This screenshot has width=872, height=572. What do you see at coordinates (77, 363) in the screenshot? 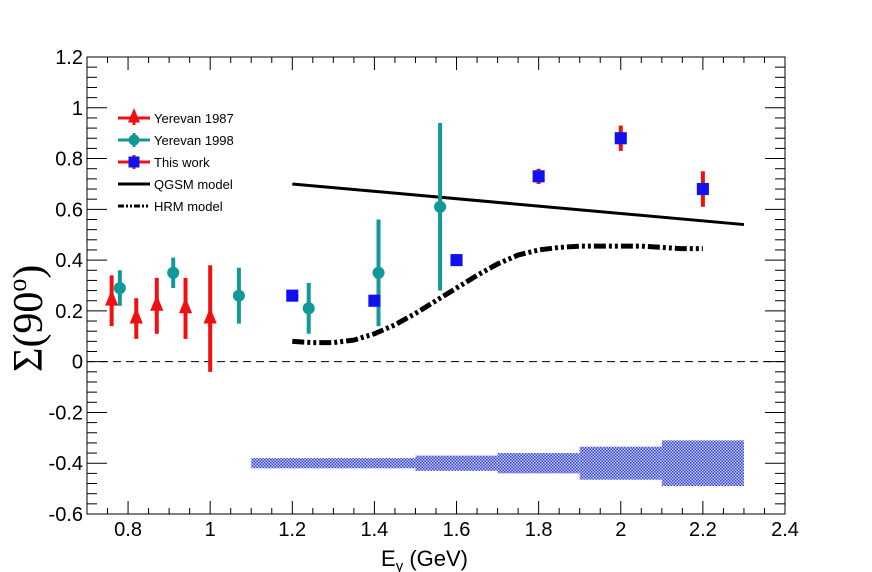
I see `y-tick-label: 0` at bounding box center [77, 363].